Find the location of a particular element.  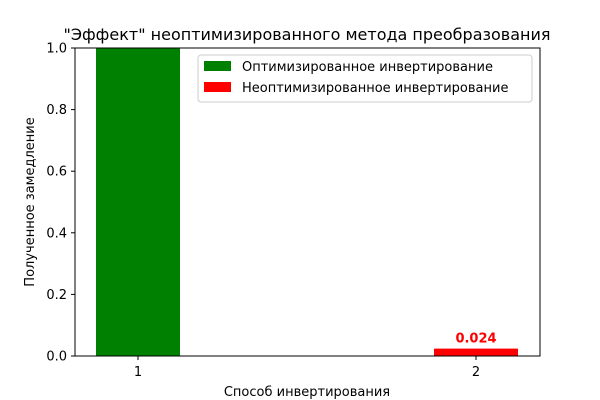

y-tick-label: 0.4 is located at coordinates (56, 233).